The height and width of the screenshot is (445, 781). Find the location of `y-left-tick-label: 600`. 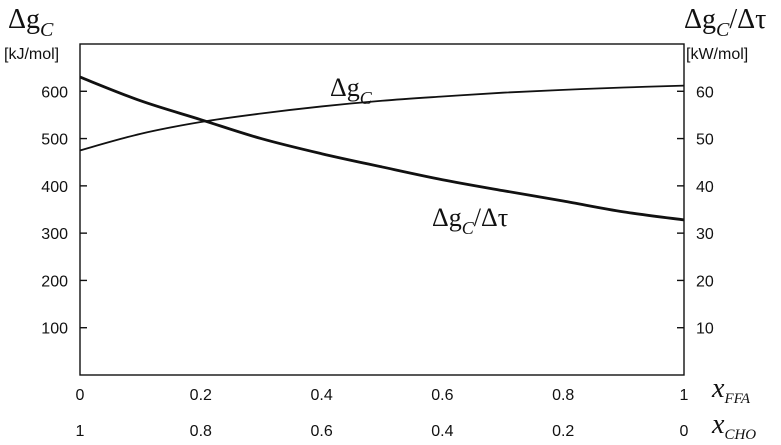

y-left-tick-label: 600 is located at coordinates (54, 92).